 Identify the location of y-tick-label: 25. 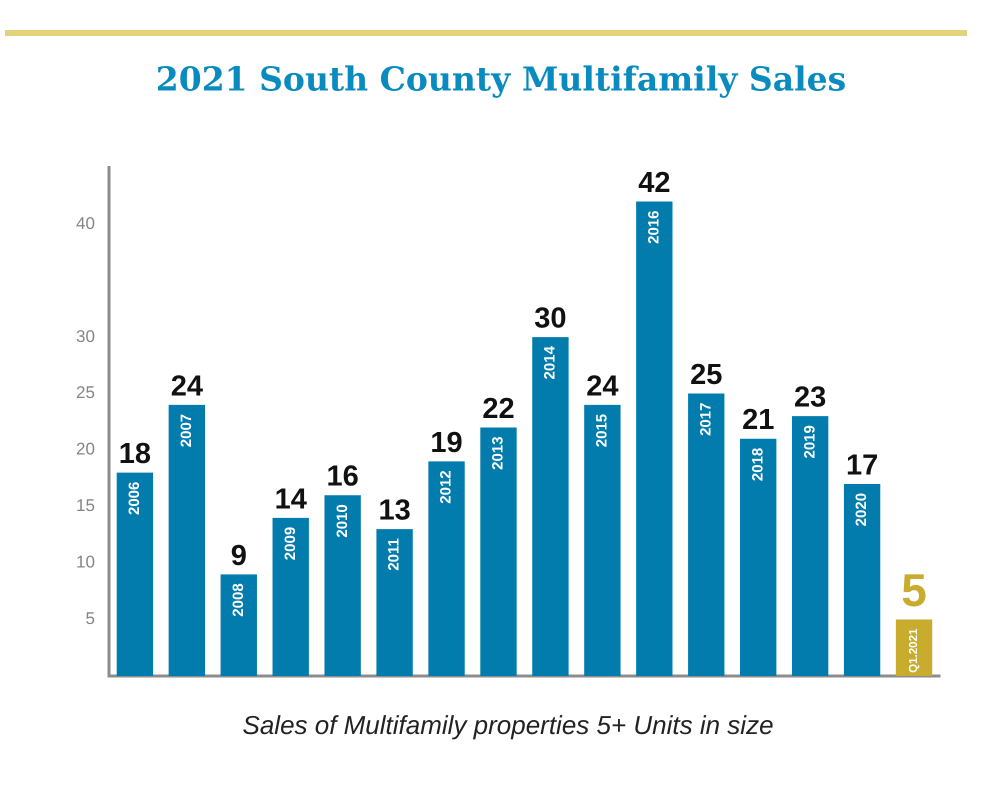
(85, 392).